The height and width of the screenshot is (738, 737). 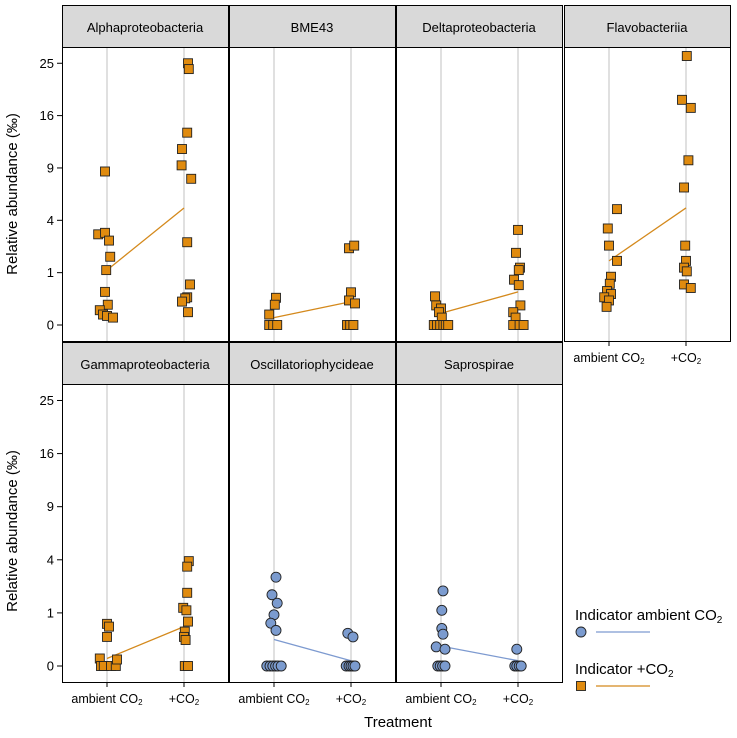 What do you see at coordinates (145, 173) in the screenshot?
I see `panel-alphaproteobacteria: Alphaproteobacteria` at bounding box center [145, 173].